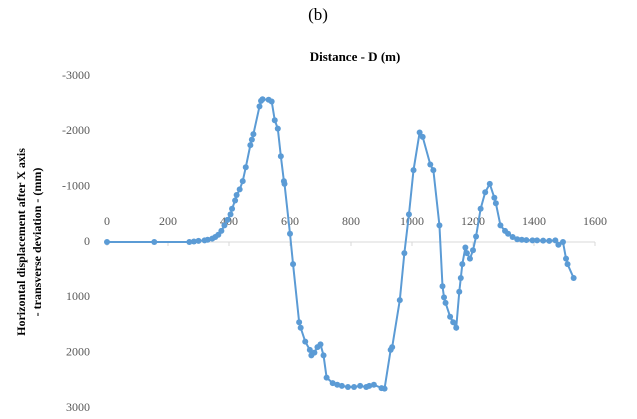 The width and height of the screenshot is (637, 419). I want to click on panel-label: (b), so click(318, 14).